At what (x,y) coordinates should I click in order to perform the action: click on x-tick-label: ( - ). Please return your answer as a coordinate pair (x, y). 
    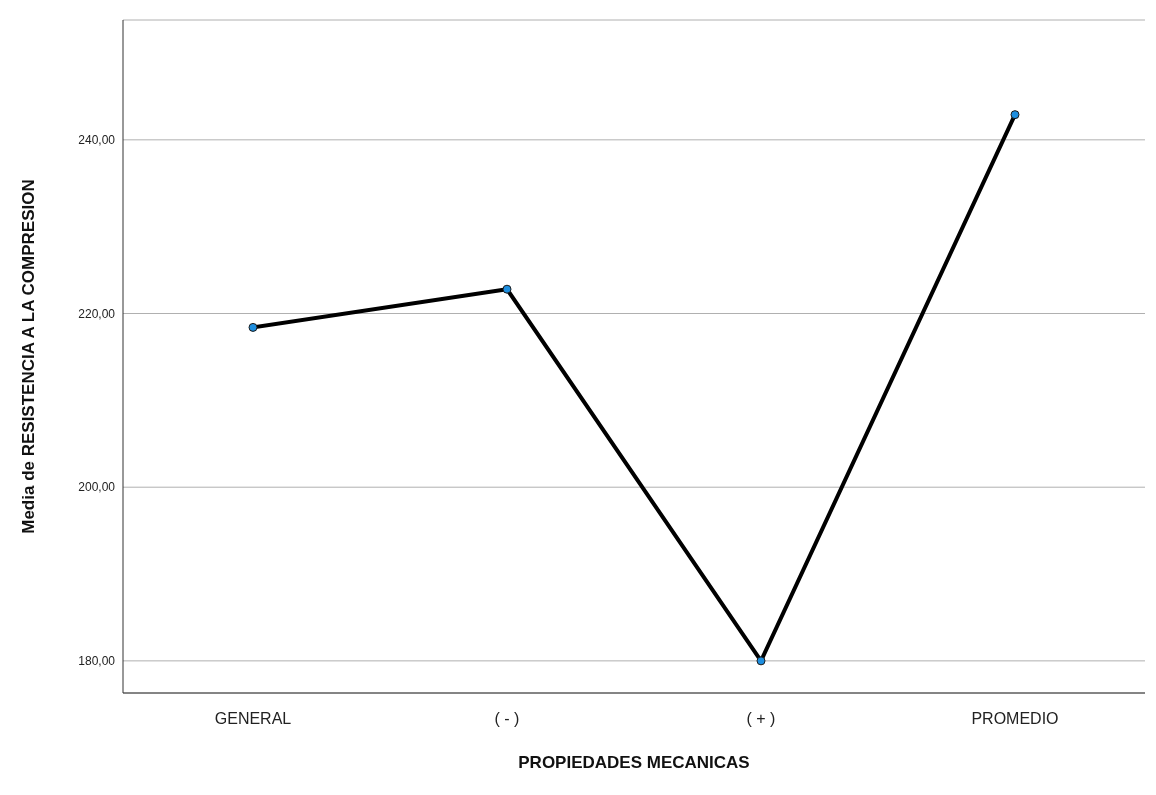
    Looking at the image, I should click on (507, 719).